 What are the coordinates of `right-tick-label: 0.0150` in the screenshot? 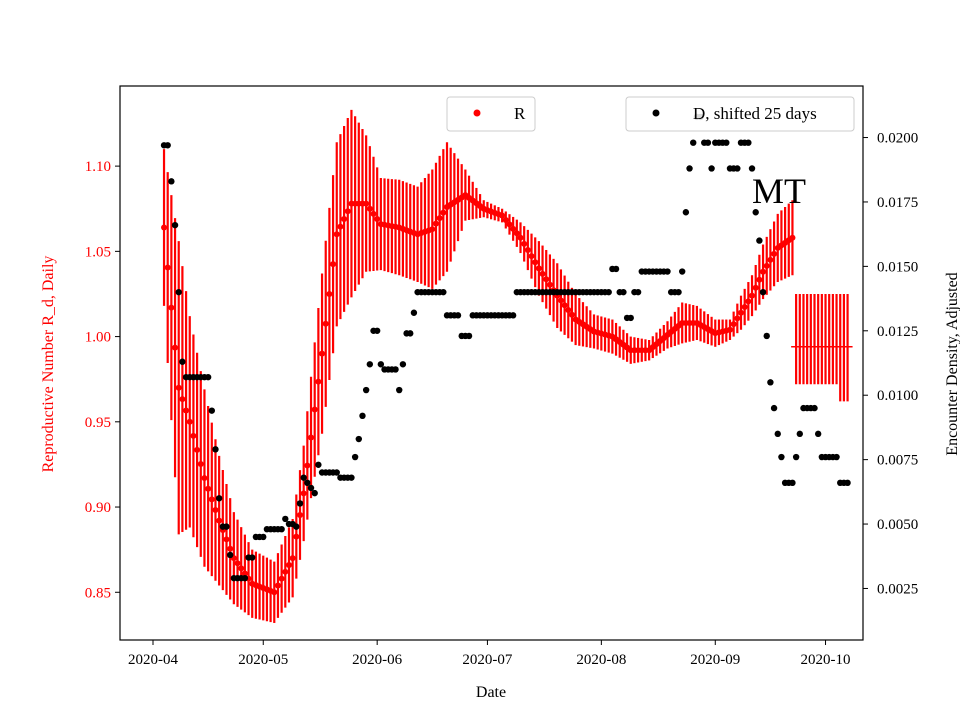 It's located at (897, 267).